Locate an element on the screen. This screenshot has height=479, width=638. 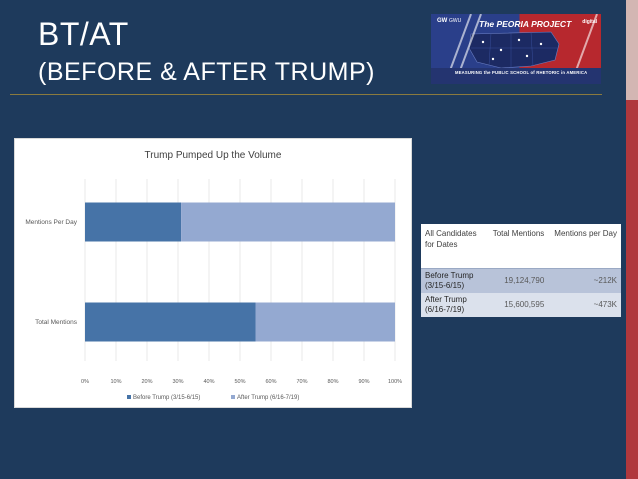
x-tick-label: 50% is located at coordinates (239, 382).